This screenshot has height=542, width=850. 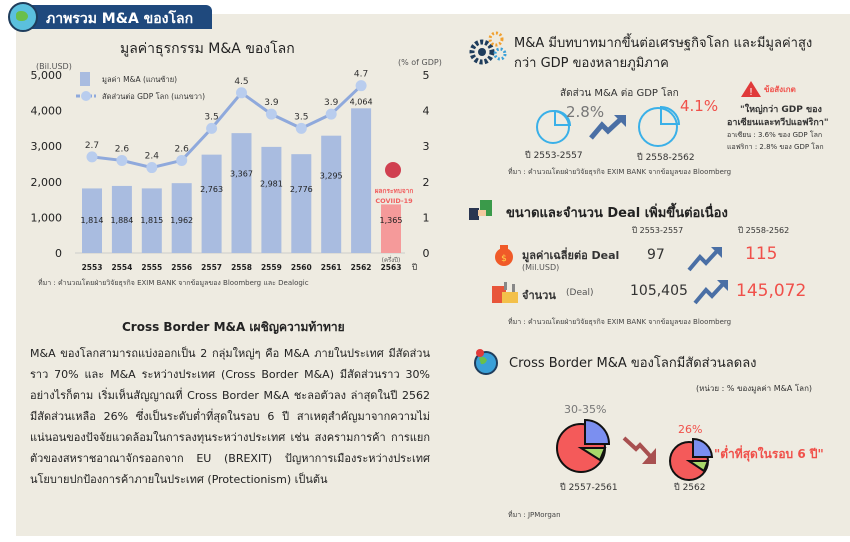 I want to click on x-tick-label: 2561, so click(x=331, y=267).